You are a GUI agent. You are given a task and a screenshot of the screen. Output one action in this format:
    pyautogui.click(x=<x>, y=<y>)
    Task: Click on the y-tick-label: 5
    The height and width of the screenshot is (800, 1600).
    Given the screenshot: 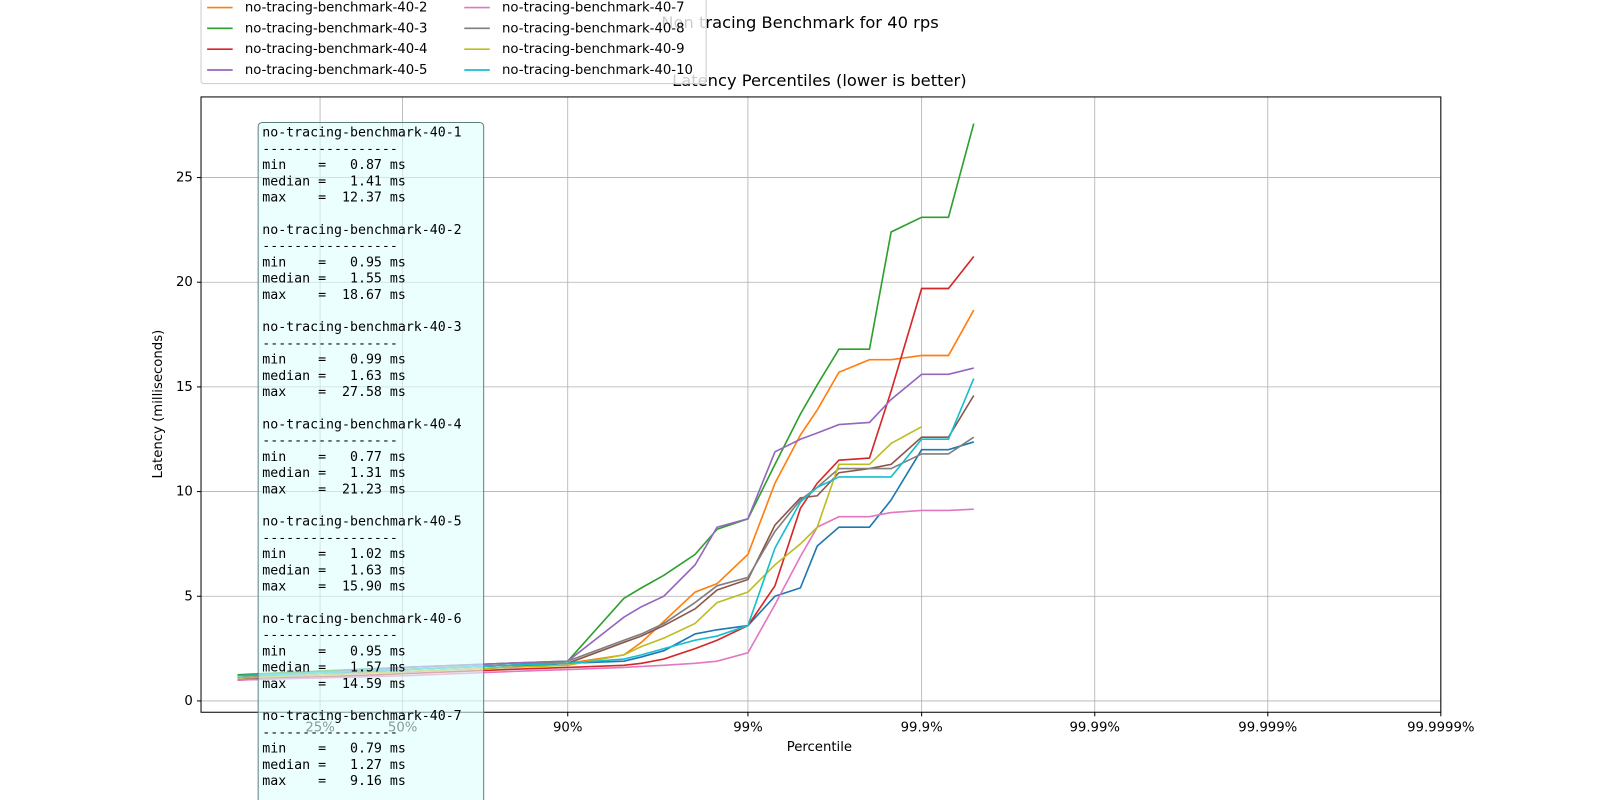 What is the action you would take?
    pyautogui.click(x=188, y=596)
    